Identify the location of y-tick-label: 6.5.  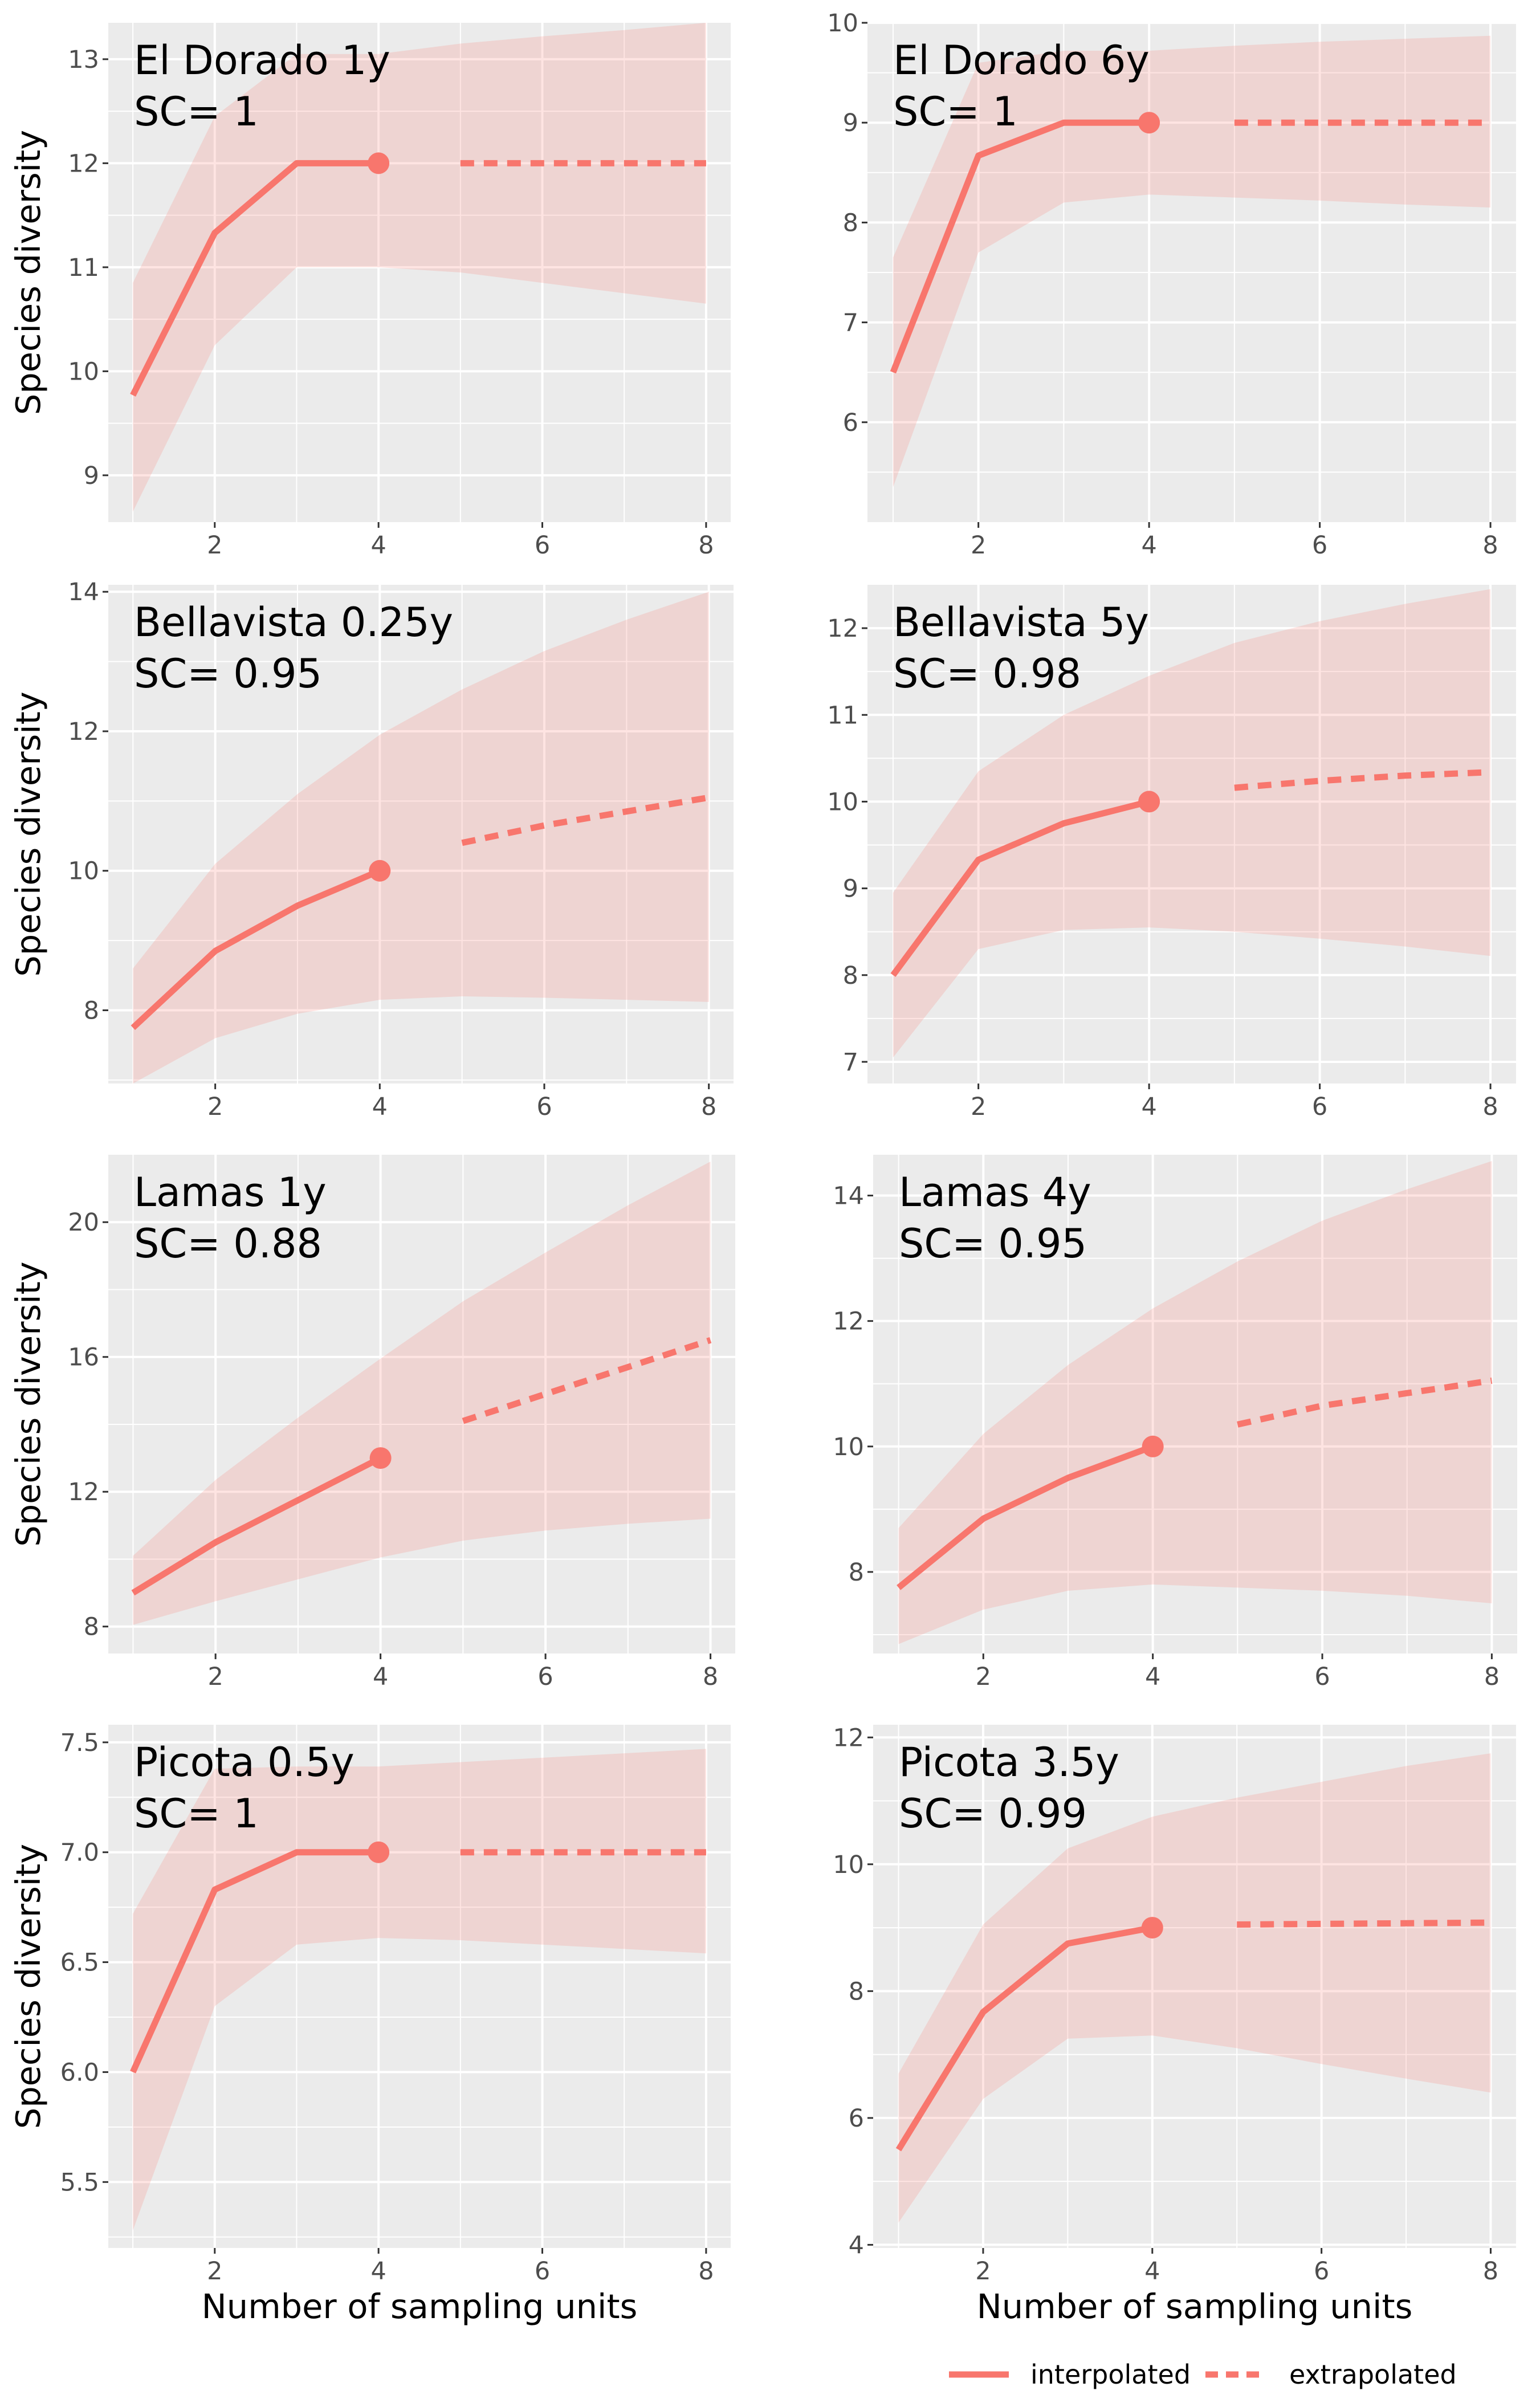
(80, 1963).